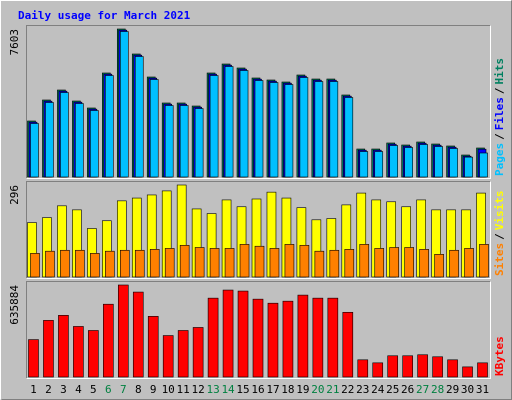  I want to click on x-tick-label: 3, so click(63, 389).